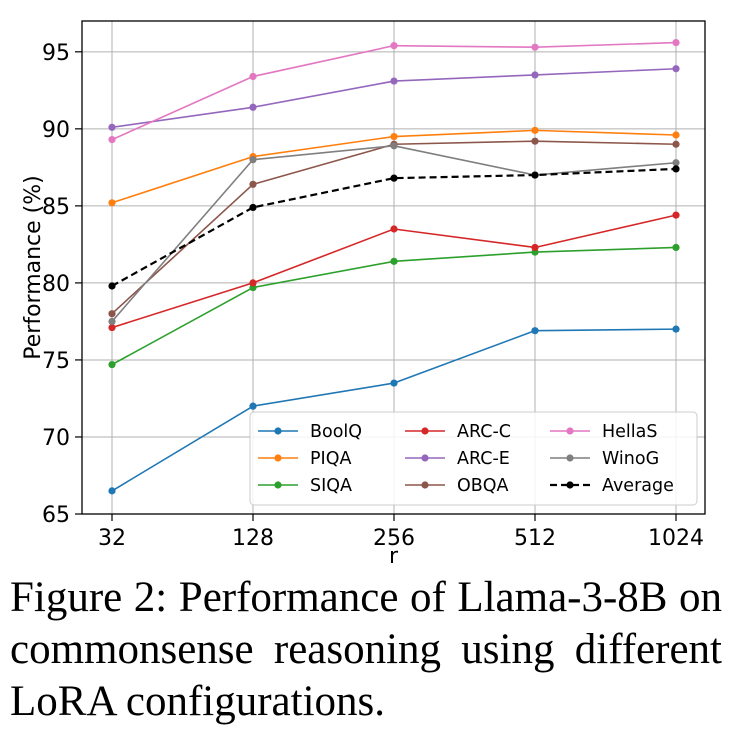 The image size is (732, 752). Describe the element at coordinates (330, 459) in the screenshot. I see `legend-label-piqa: PIQA` at that location.